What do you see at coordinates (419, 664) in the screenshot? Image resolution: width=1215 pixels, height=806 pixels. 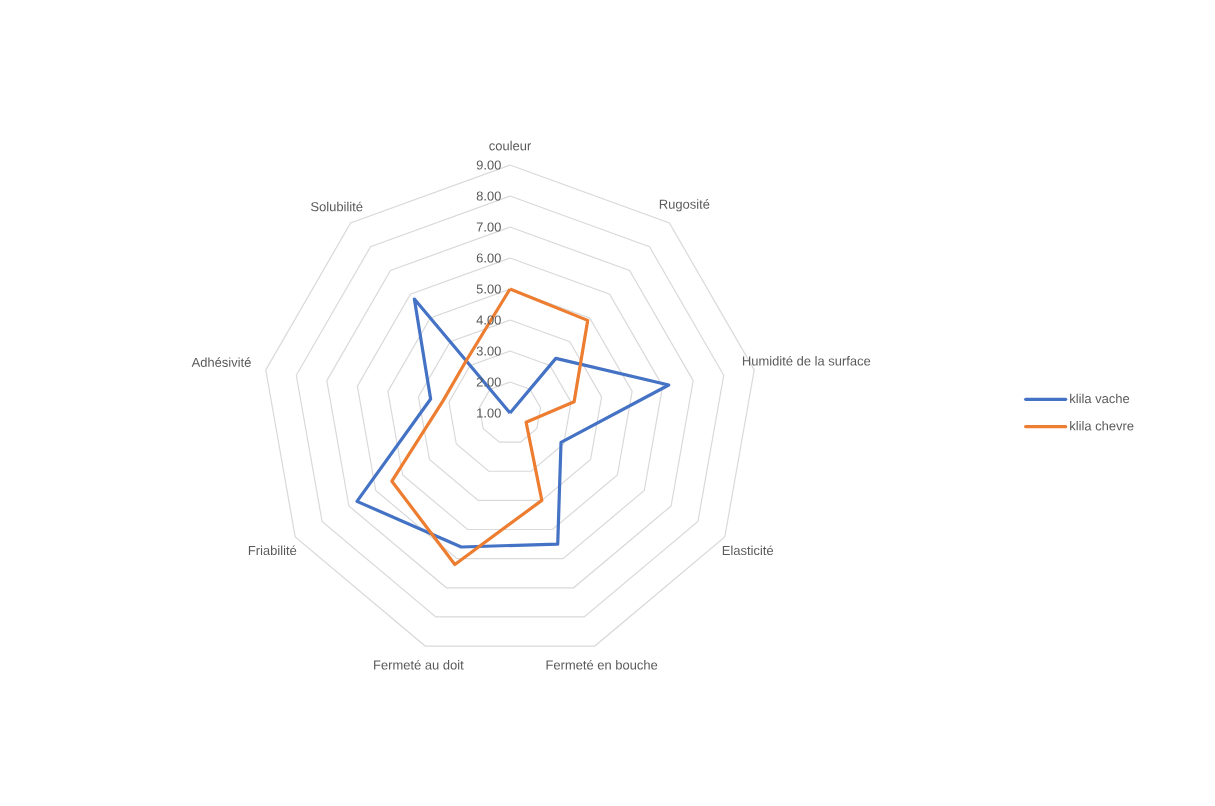 I see `spoke-label: Fermeté au doit` at bounding box center [419, 664].